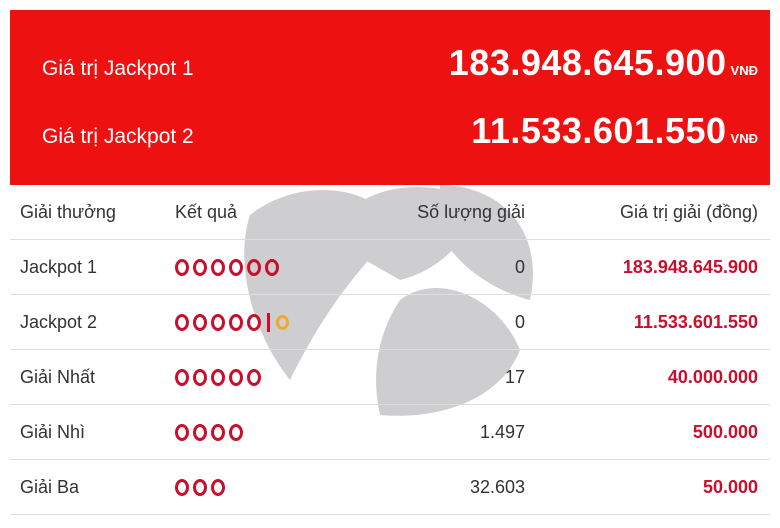 The image size is (780, 528). I want to click on prize-name: Giải Ba, so click(50, 486).